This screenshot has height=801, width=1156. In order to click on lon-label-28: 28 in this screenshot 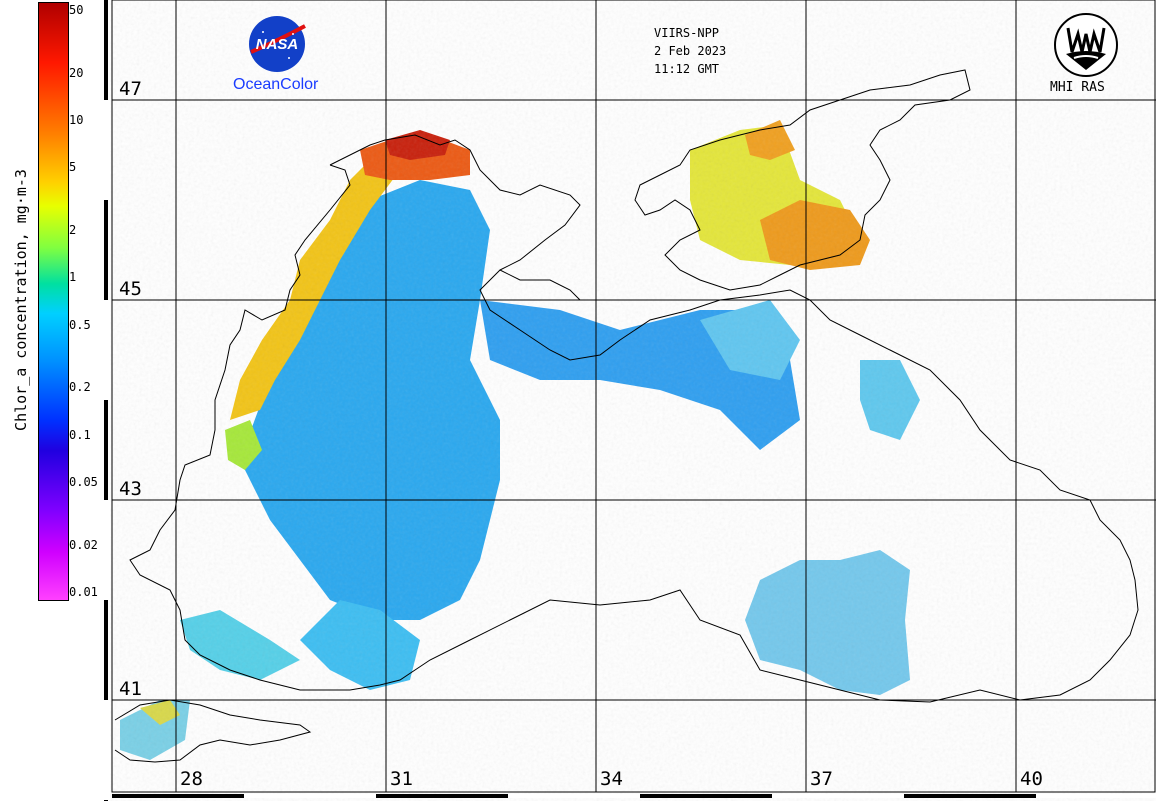, I will do `click(191, 779)`.